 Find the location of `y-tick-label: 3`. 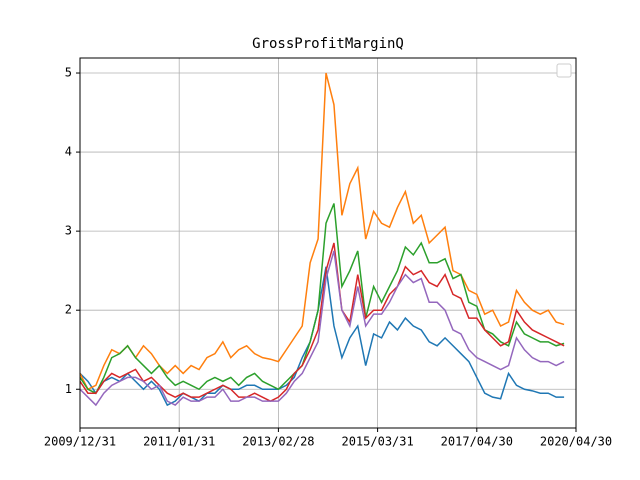

y-tick-label: 3 is located at coordinates (68, 231).